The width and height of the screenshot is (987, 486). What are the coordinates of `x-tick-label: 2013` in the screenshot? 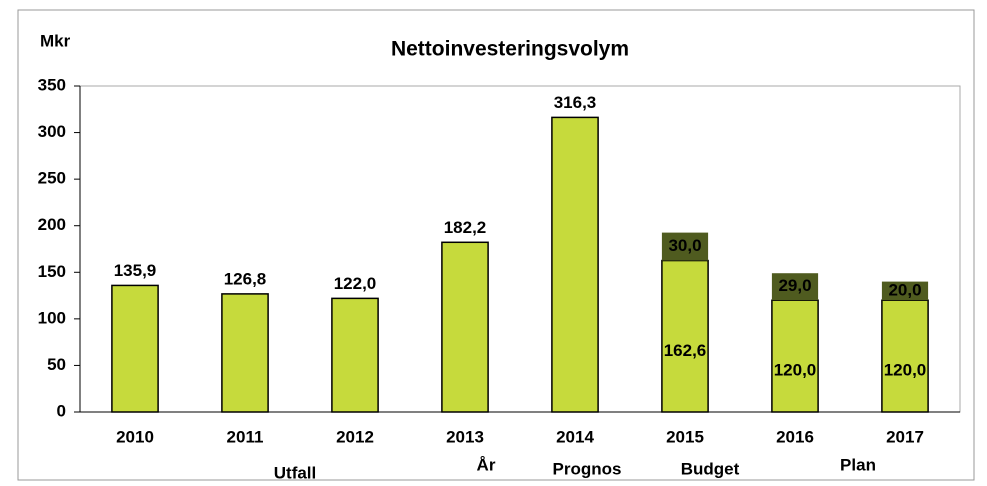 It's located at (465, 436).